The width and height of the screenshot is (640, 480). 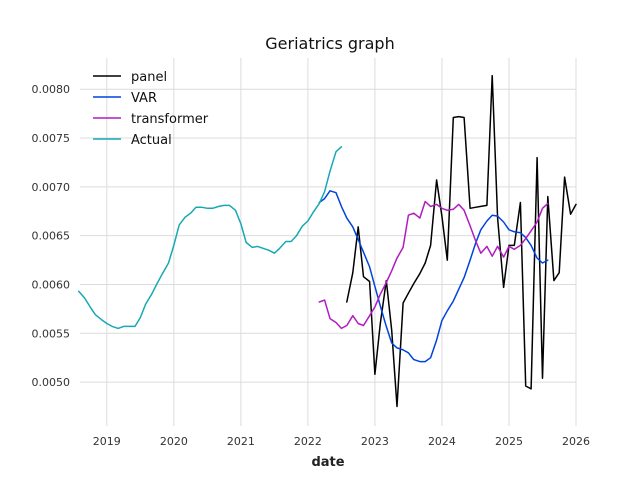 What do you see at coordinates (107, 441) in the screenshot?
I see `x-tick-label: 2019` at bounding box center [107, 441].